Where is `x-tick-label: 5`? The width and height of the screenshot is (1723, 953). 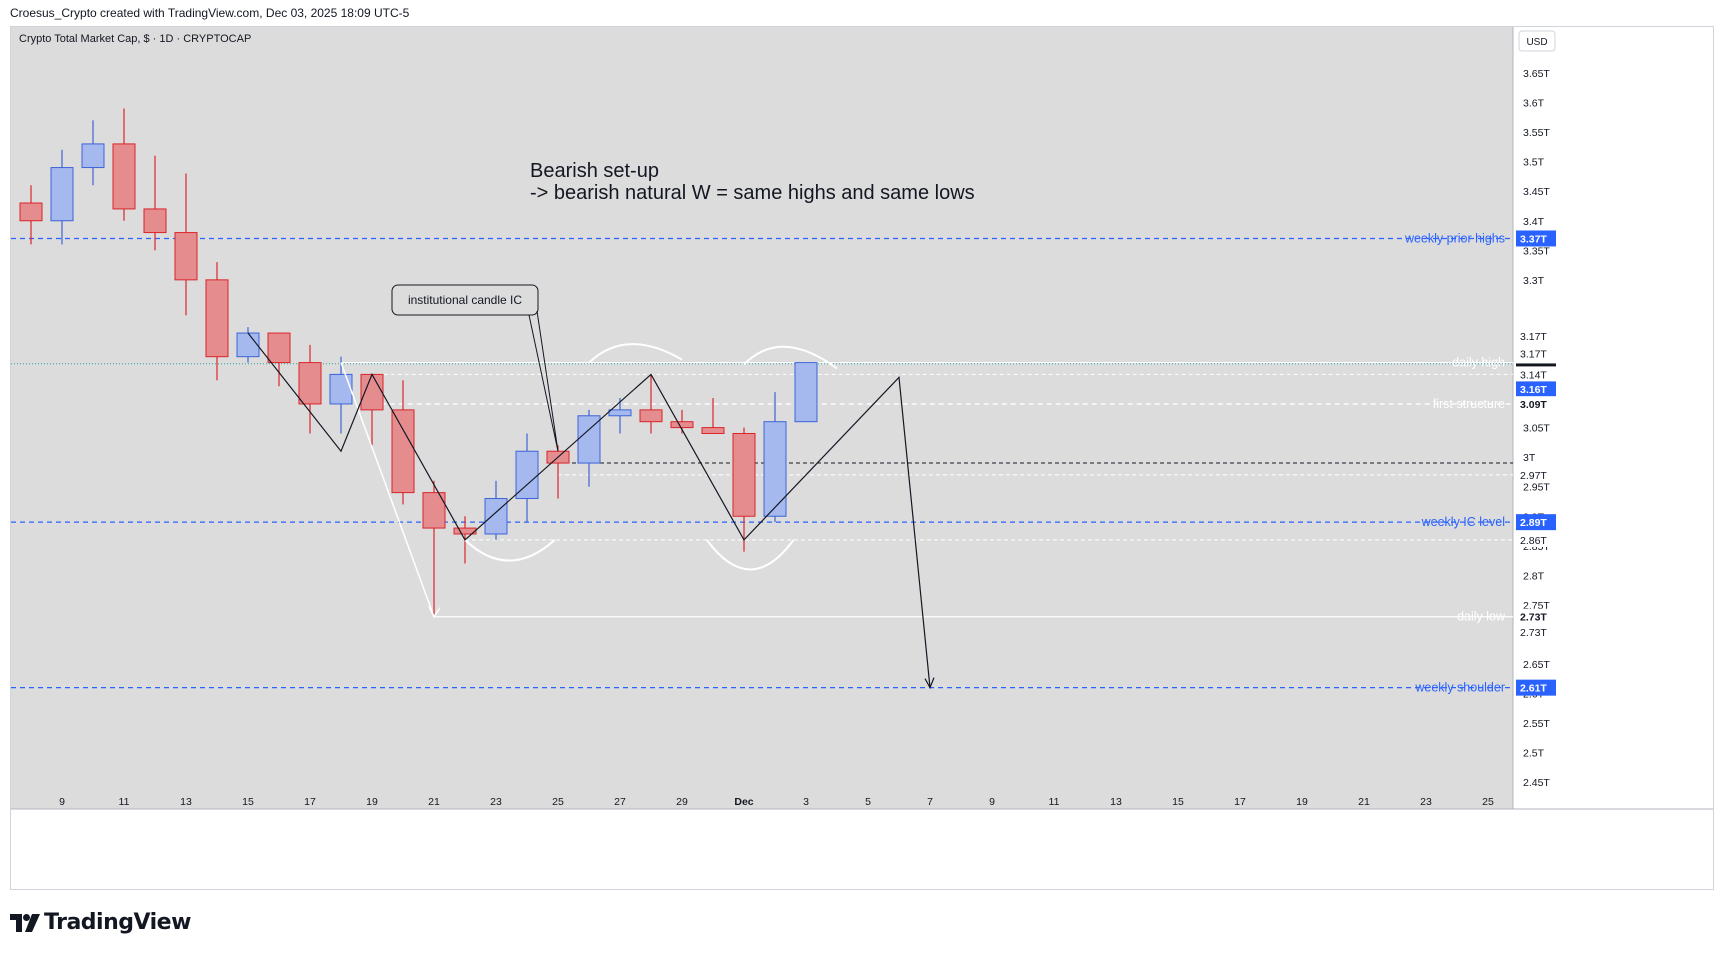
x-tick-label: 5 is located at coordinates (868, 802).